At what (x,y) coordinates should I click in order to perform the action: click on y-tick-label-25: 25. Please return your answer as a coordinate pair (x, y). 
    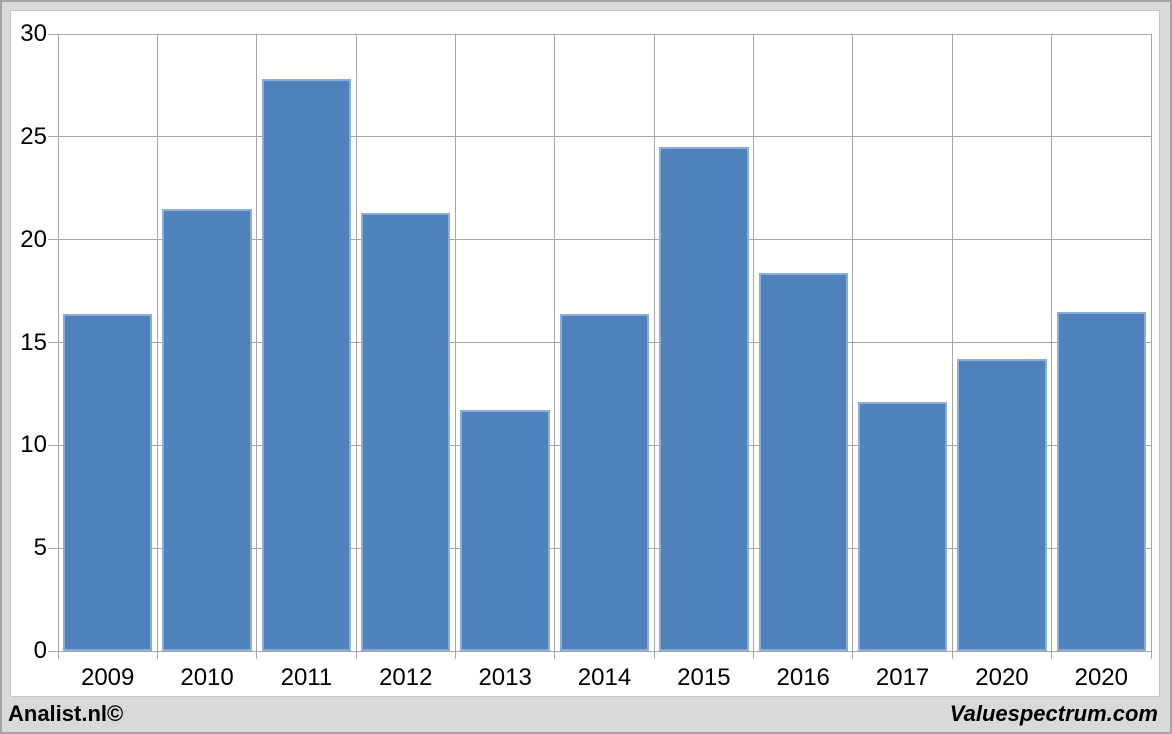
    Looking at the image, I should click on (33, 136).